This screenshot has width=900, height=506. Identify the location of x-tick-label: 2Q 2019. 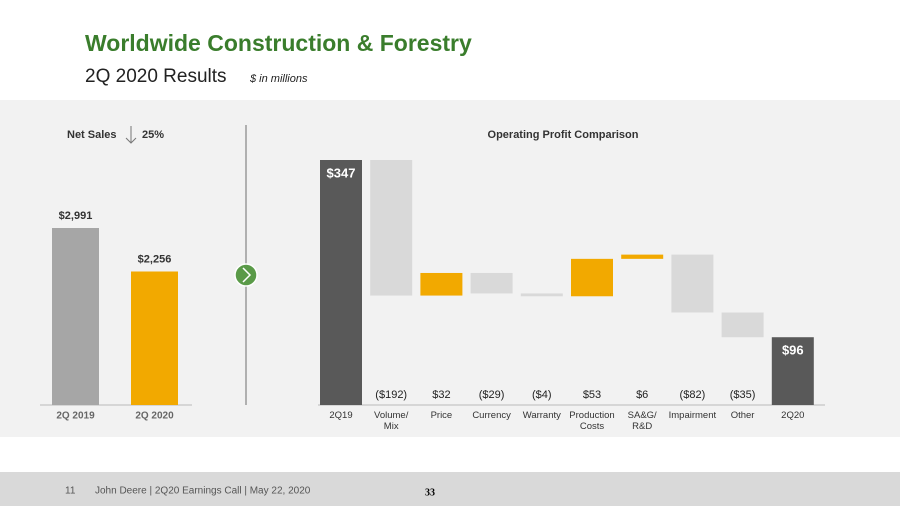
(75, 416).